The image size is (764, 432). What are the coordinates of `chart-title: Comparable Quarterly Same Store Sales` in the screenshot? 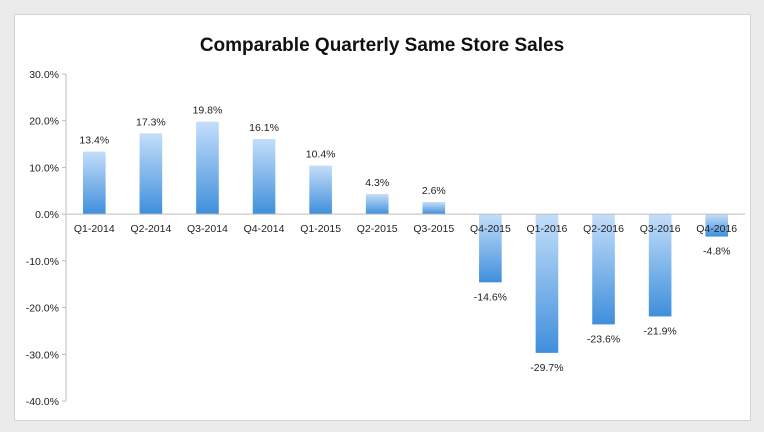 It's located at (382, 45).